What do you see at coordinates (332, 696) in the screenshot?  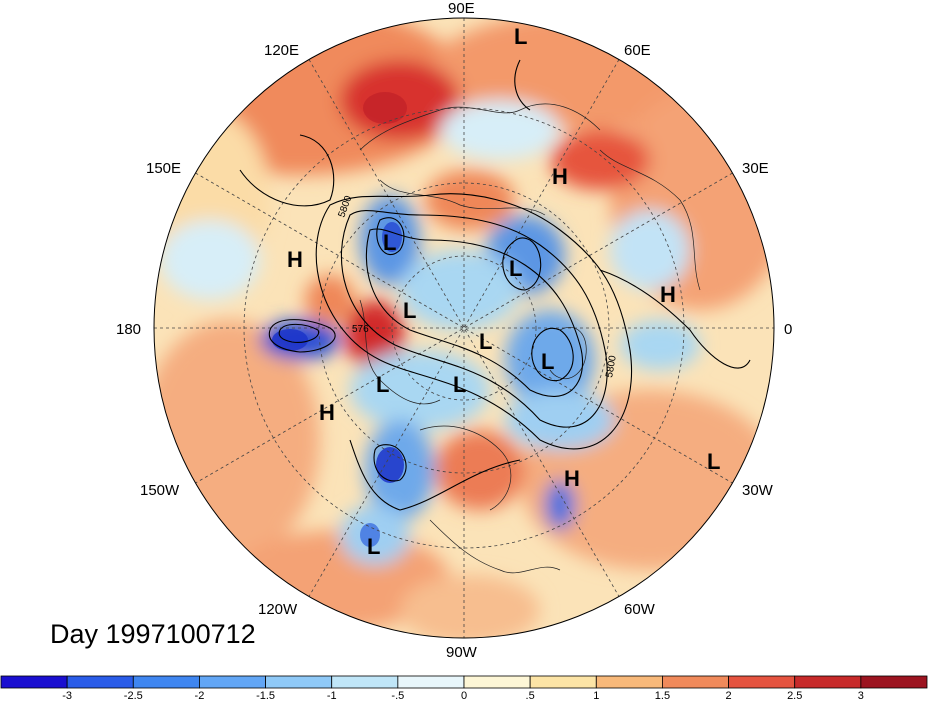 I see `colorbar-tick-label: -1` at bounding box center [332, 696].